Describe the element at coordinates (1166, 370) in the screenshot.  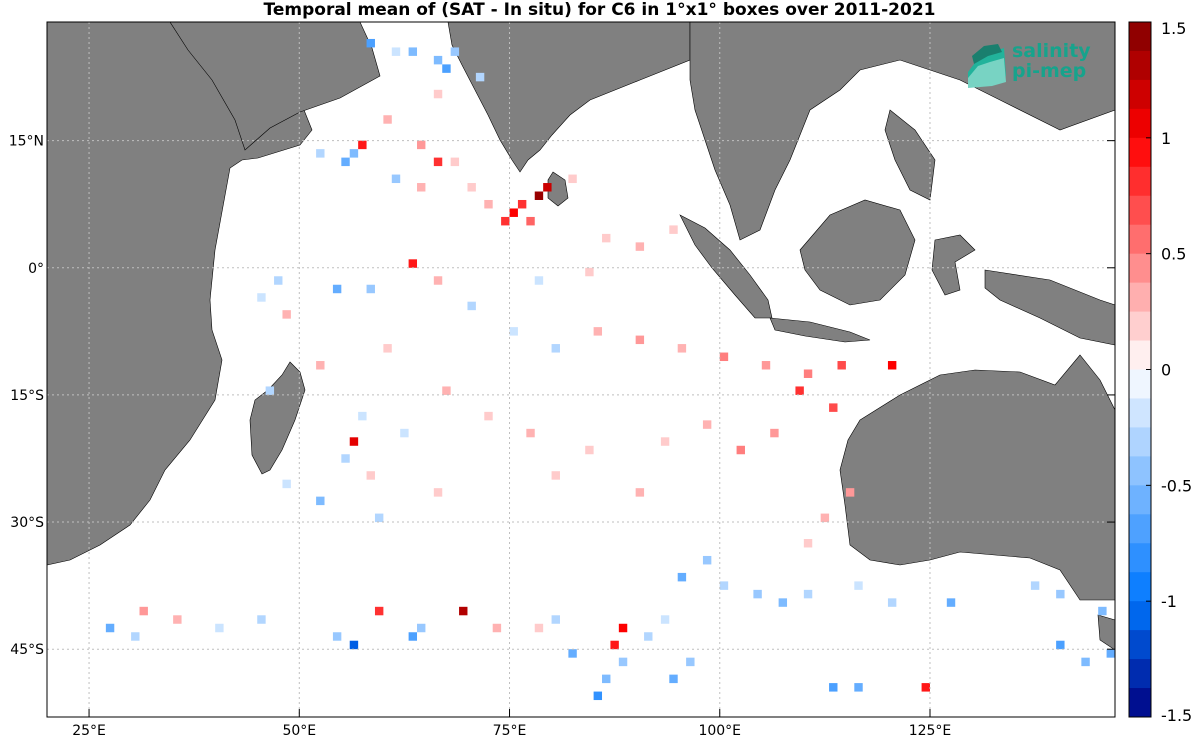
I see `colorbar-tick-label: 0` at that location.